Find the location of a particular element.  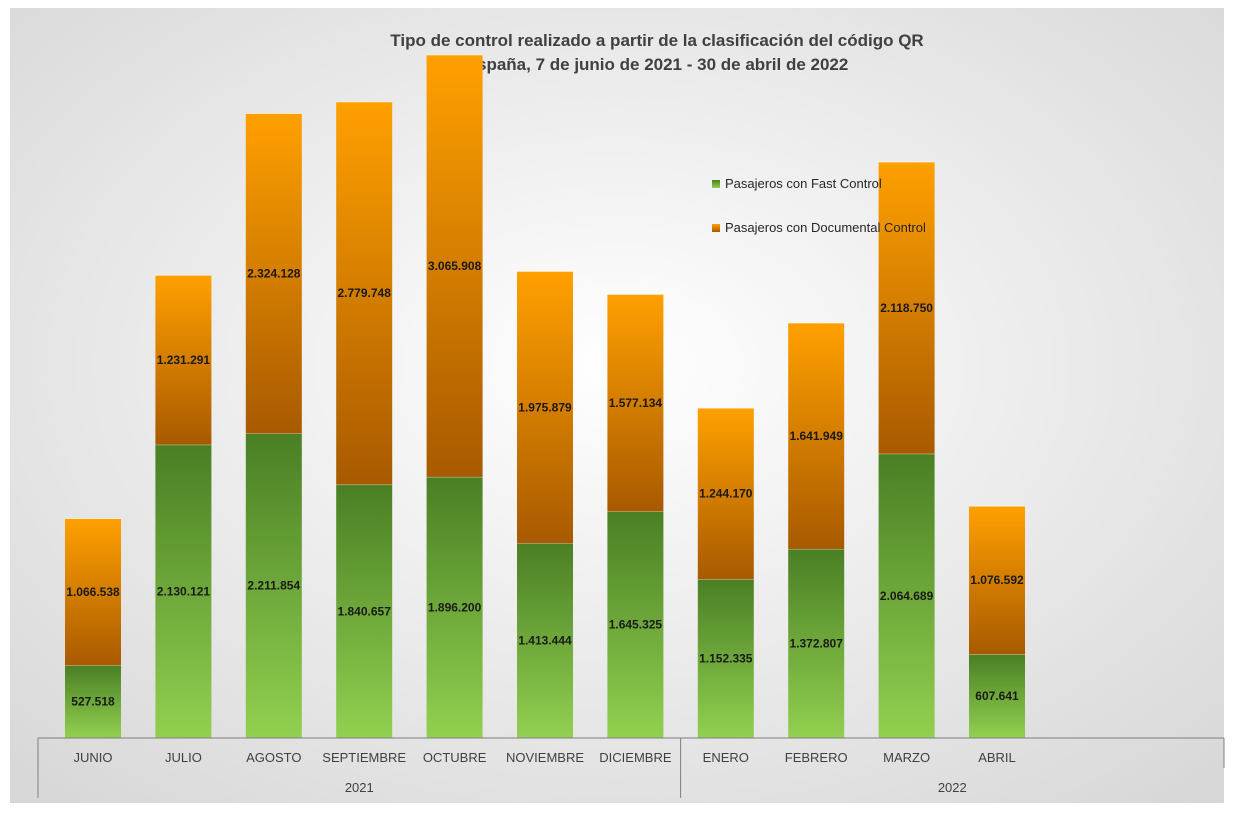

x-group-label-2021: 2021 is located at coordinates (359, 787).